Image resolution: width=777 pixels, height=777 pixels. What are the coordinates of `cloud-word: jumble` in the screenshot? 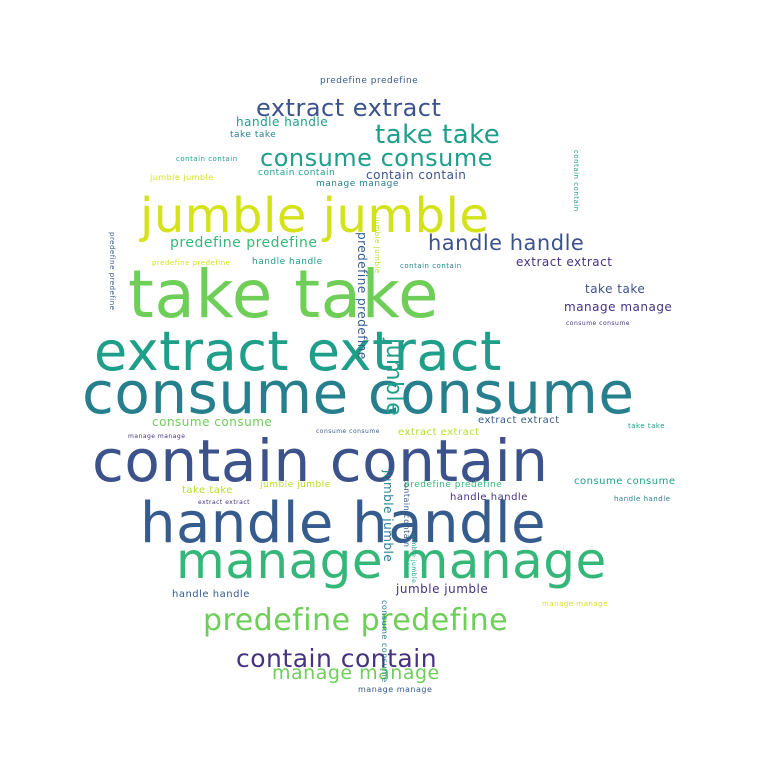 It's located at (393, 377).